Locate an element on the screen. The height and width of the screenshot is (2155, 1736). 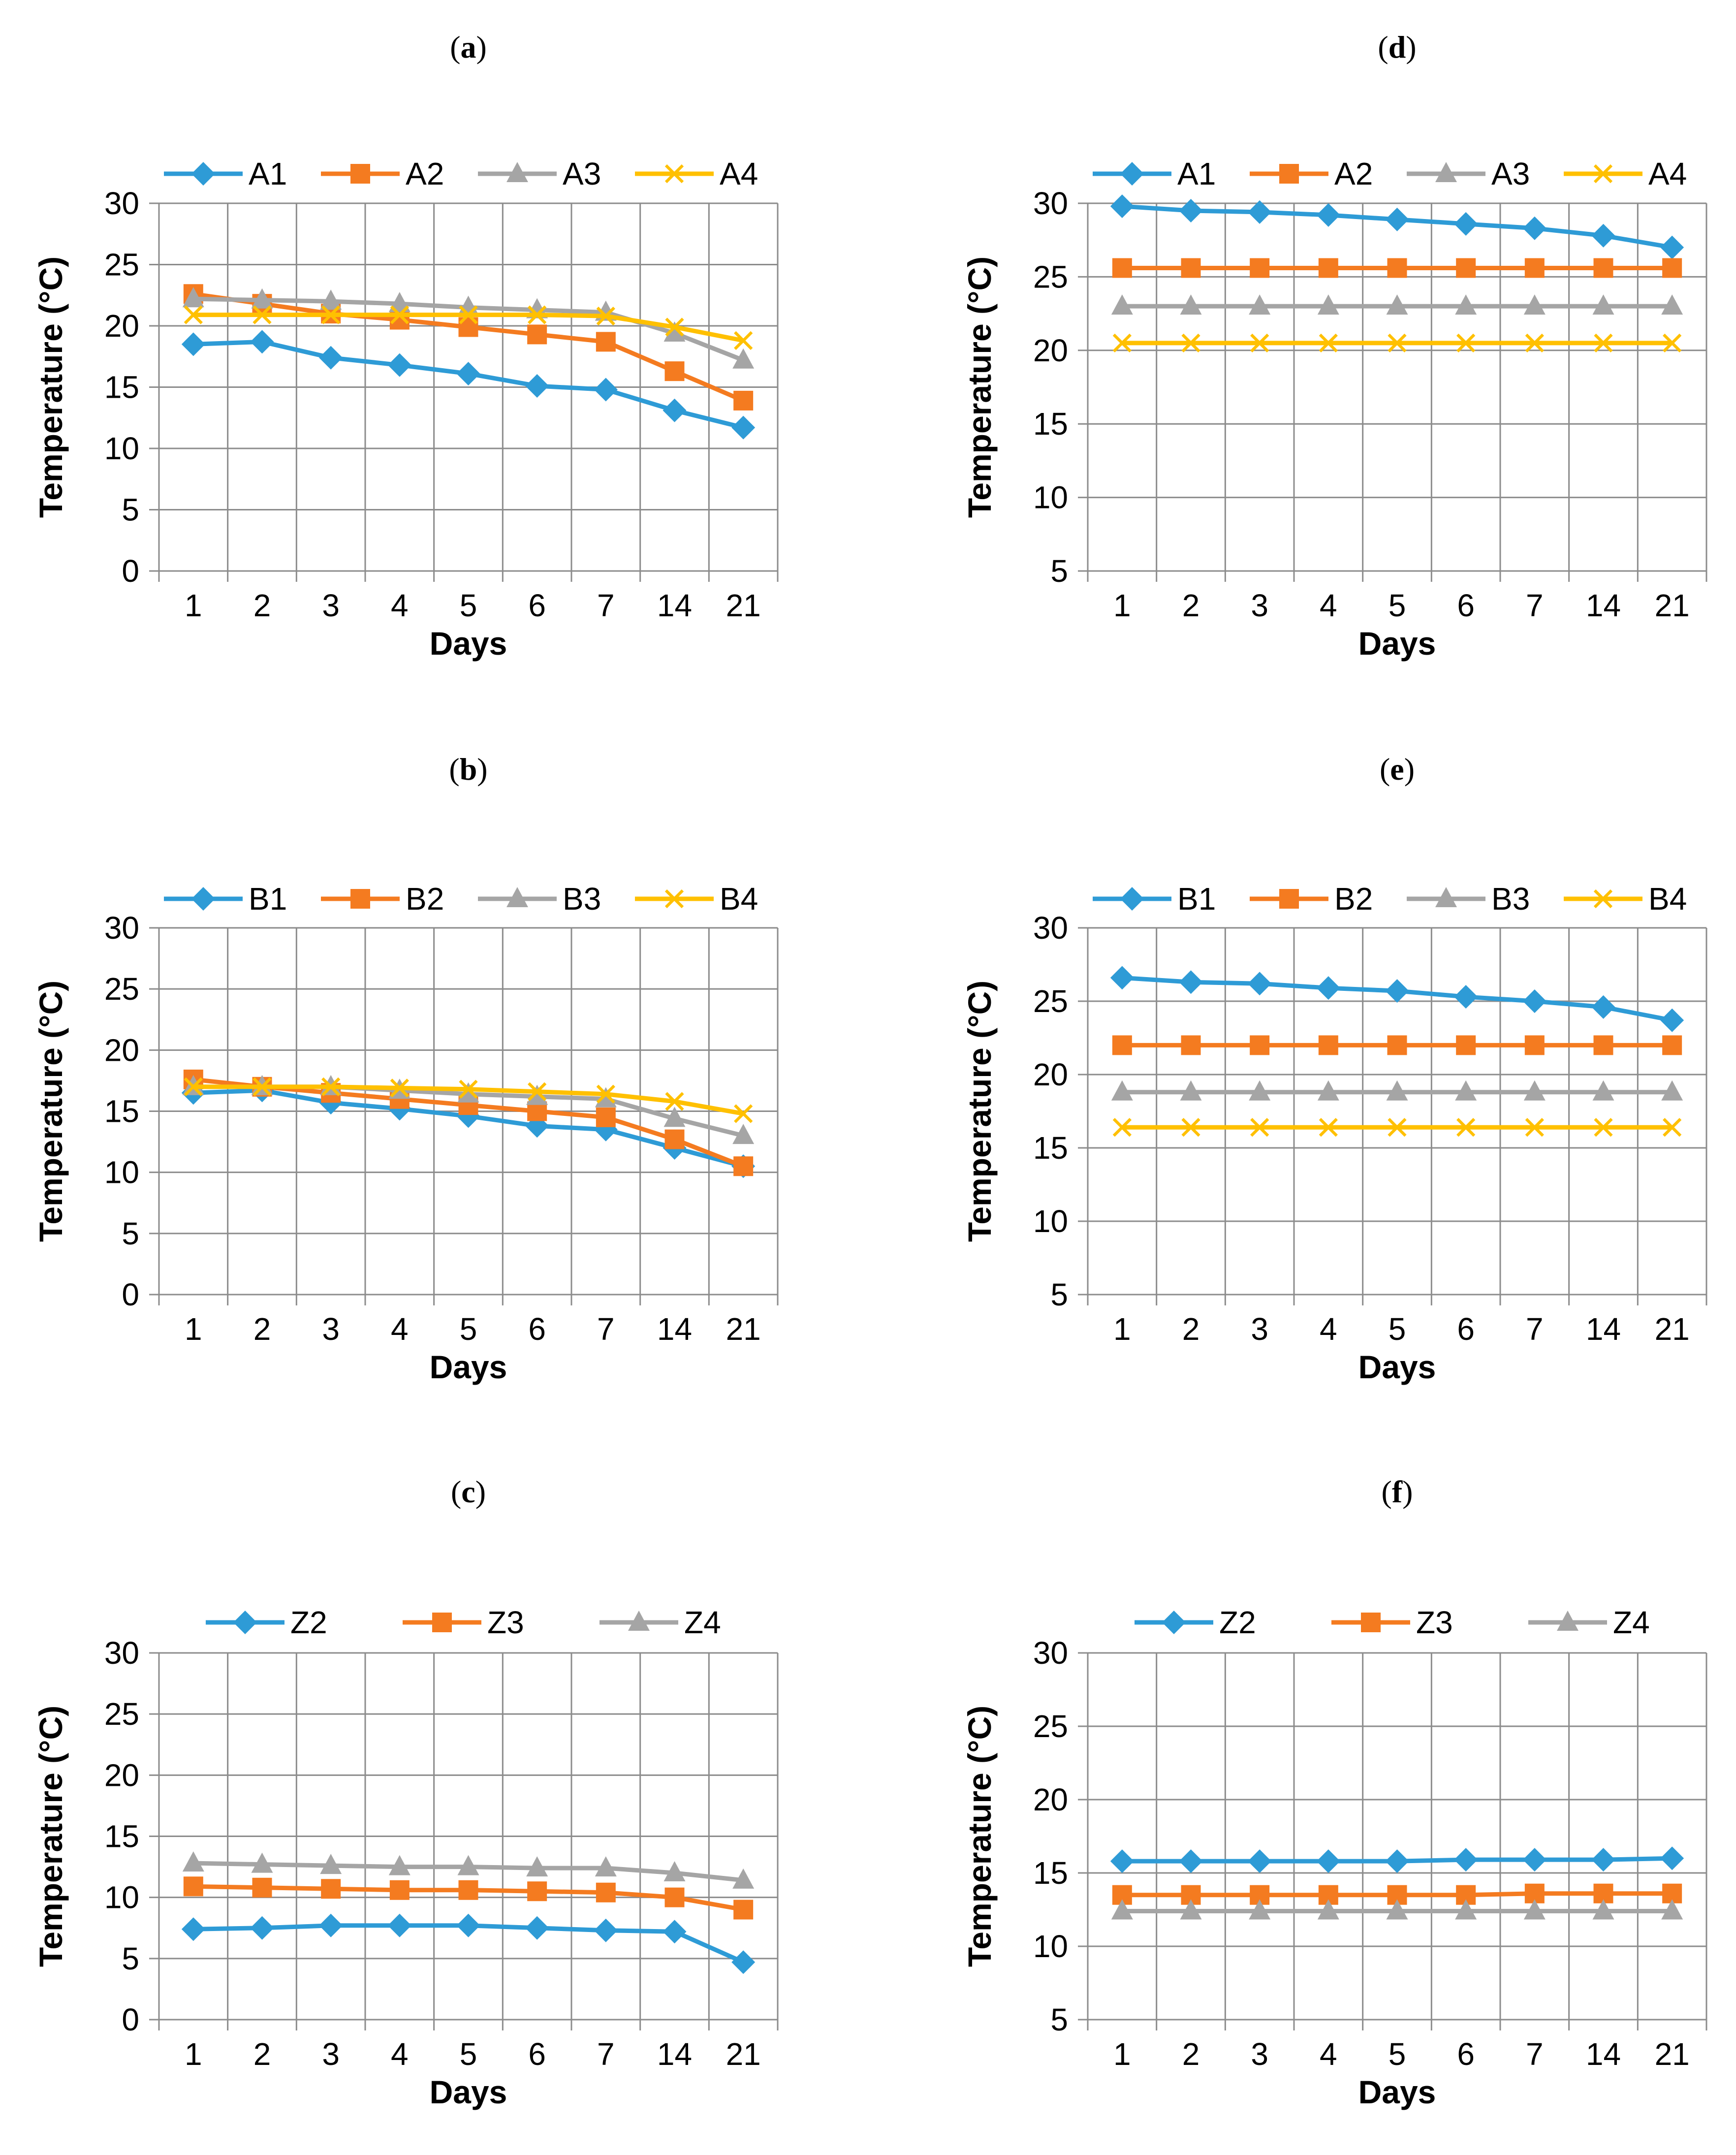
series-Z3 is located at coordinates (468, 1898).